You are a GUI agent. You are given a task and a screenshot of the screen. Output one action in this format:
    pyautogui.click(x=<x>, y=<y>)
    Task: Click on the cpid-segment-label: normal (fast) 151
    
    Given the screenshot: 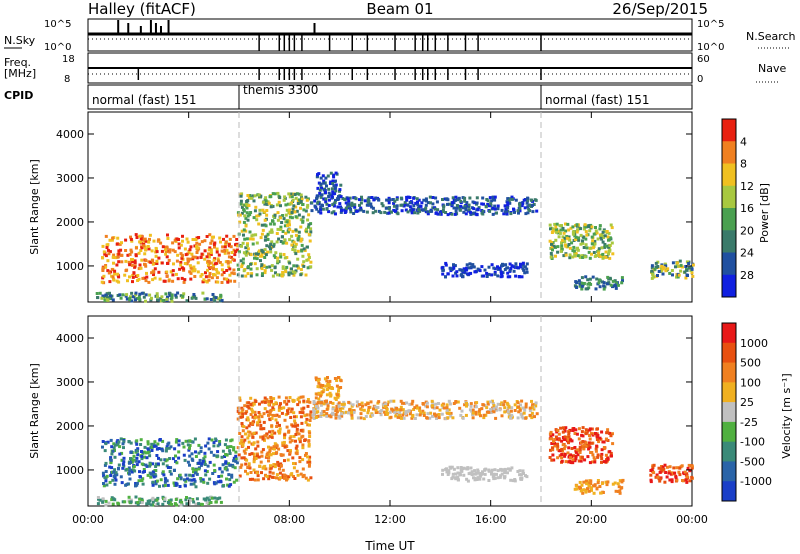 What is the action you would take?
    pyautogui.click(x=144, y=100)
    